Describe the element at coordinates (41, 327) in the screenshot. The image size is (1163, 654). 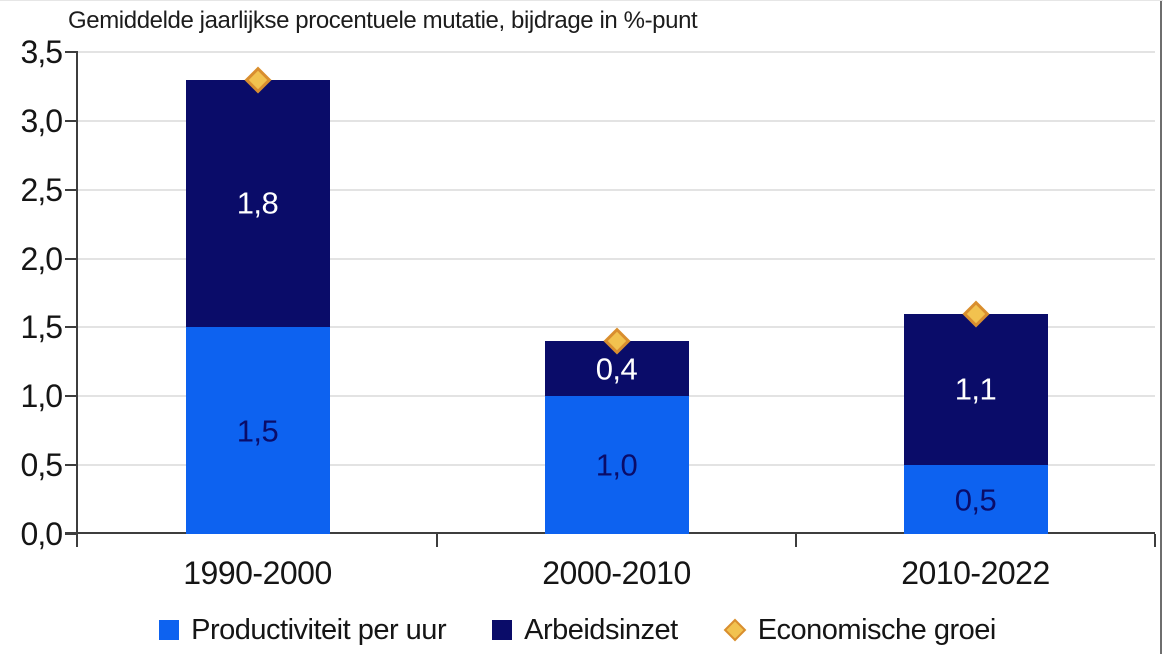
I see `y-axis-label: 1,5` at that location.